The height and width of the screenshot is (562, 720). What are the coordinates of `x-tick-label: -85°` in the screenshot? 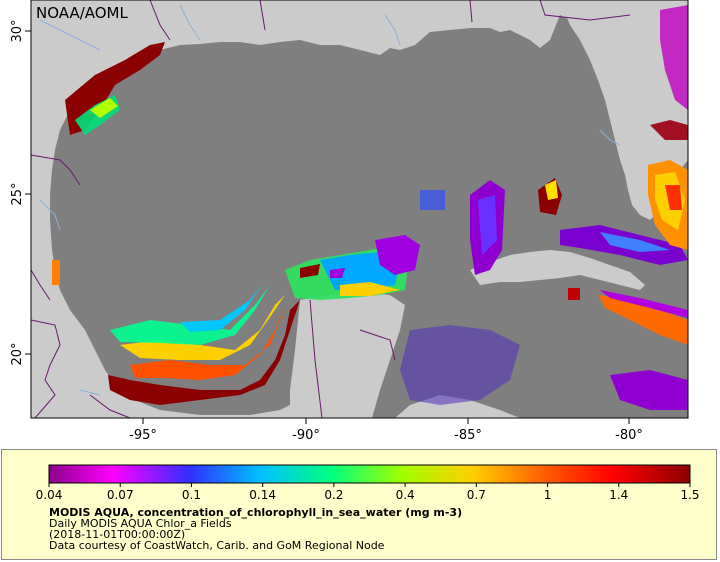 It's located at (468, 435).